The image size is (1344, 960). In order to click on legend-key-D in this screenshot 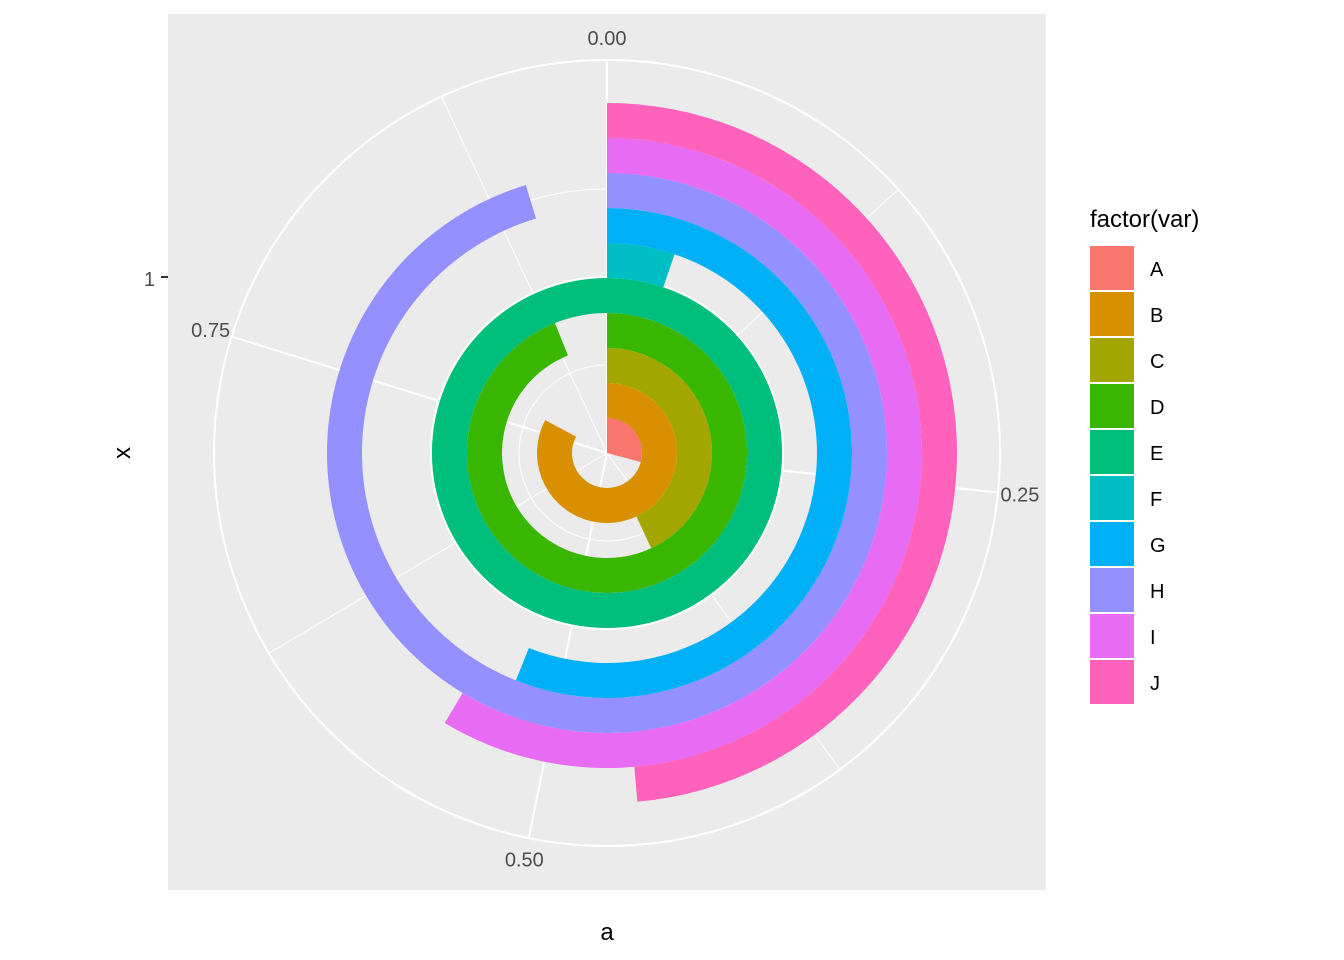, I will do `click(1112, 406)`.